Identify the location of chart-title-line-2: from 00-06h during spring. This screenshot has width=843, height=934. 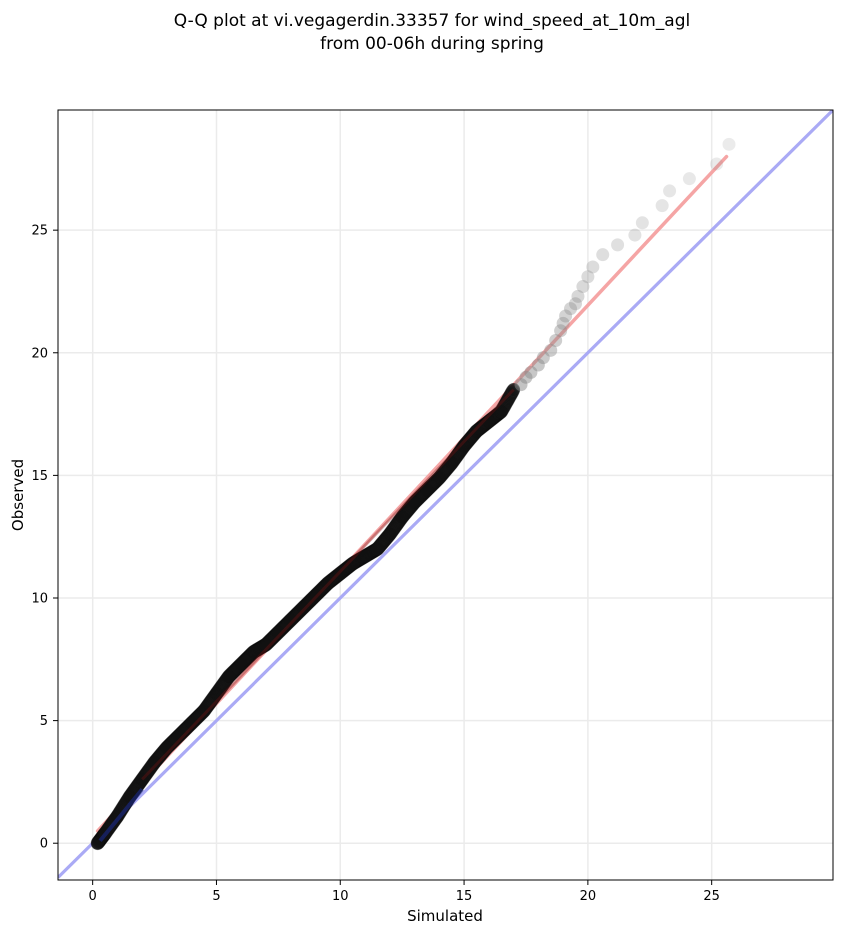
(432, 44).